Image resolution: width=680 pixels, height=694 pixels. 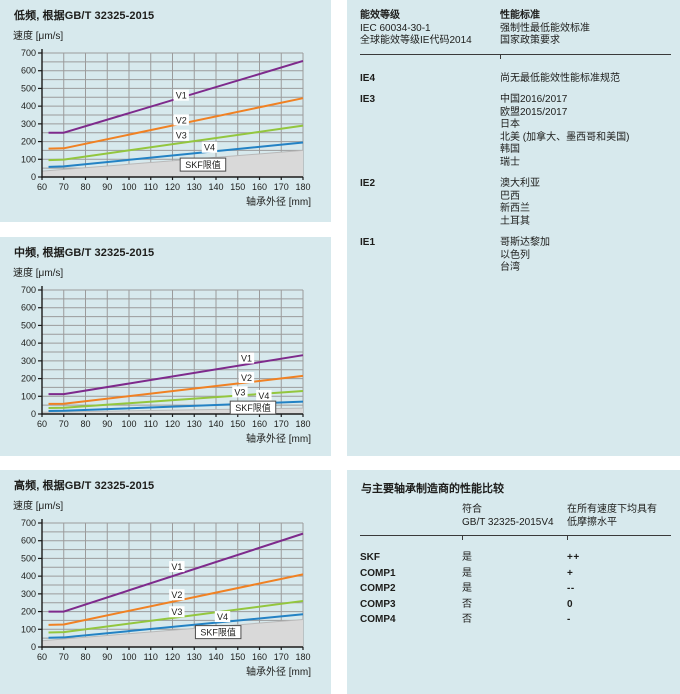 I want to click on comparison-title: 与主要轴承制造商的性能比较, so click(x=432, y=489).